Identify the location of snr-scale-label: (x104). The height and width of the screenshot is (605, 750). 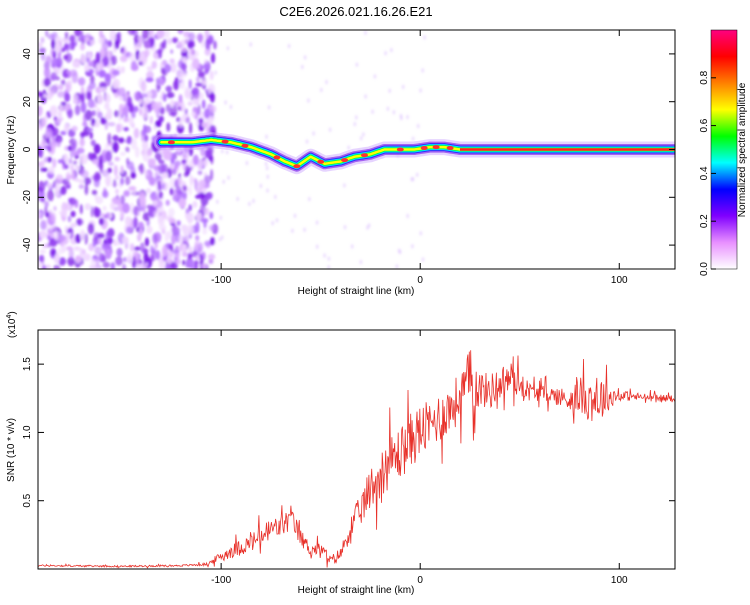
(12, 324).